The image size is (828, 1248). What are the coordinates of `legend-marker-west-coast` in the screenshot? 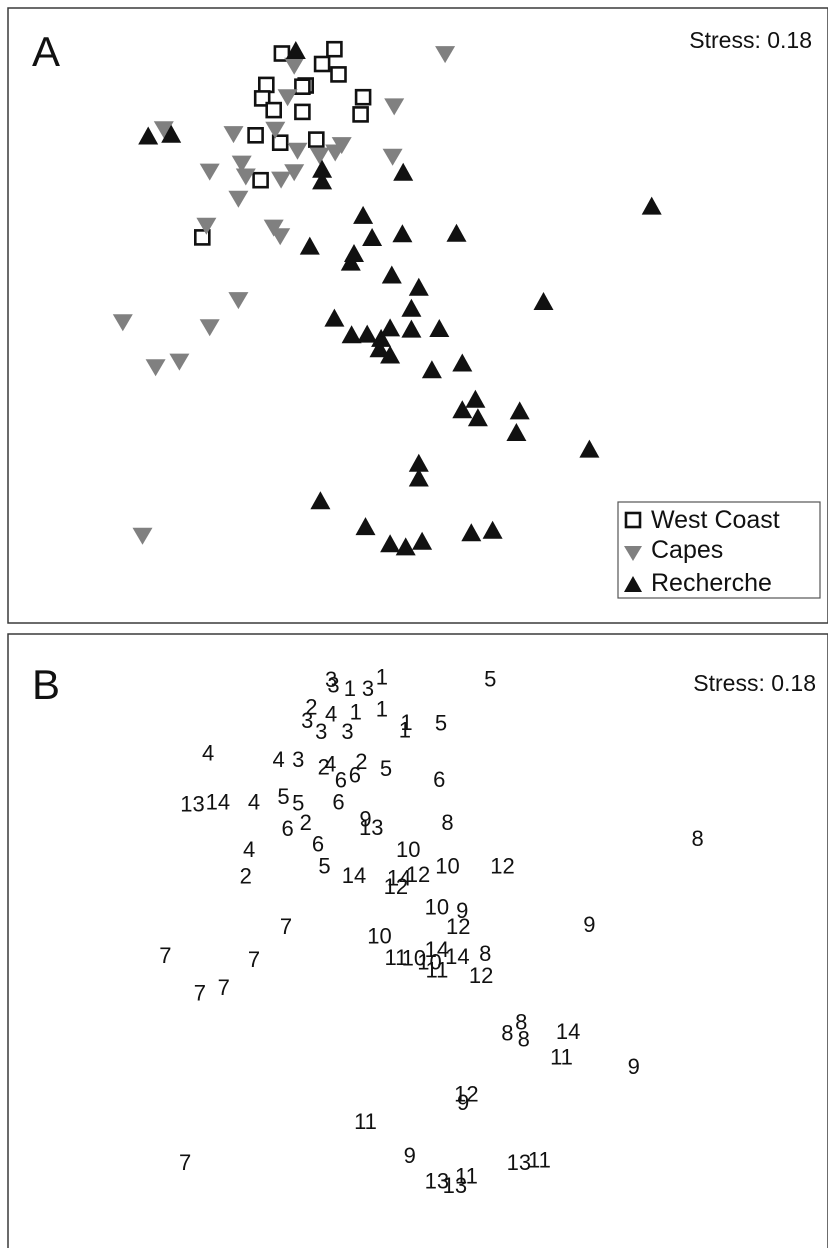 It's located at (633, 520).